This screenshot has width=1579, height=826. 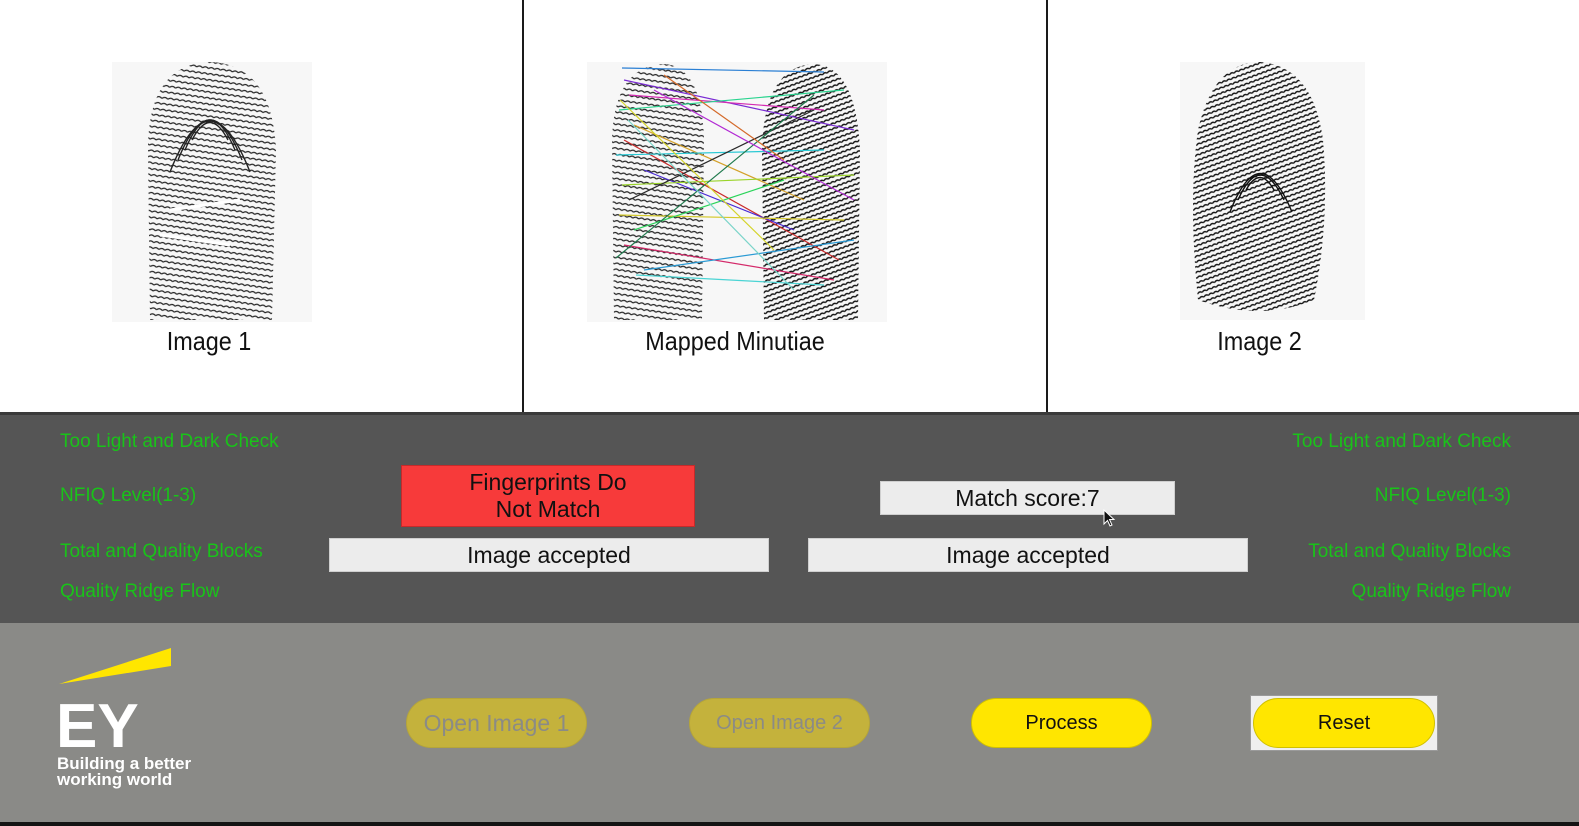 I want to click on ey-logo-text: EY, so click(x=97, y=722).